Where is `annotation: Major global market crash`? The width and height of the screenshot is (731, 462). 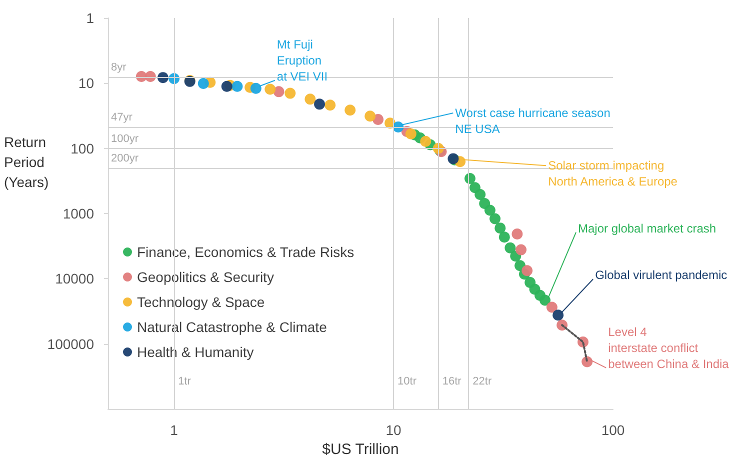
annotation: Major global market crash is located at coordinates (647, 228).